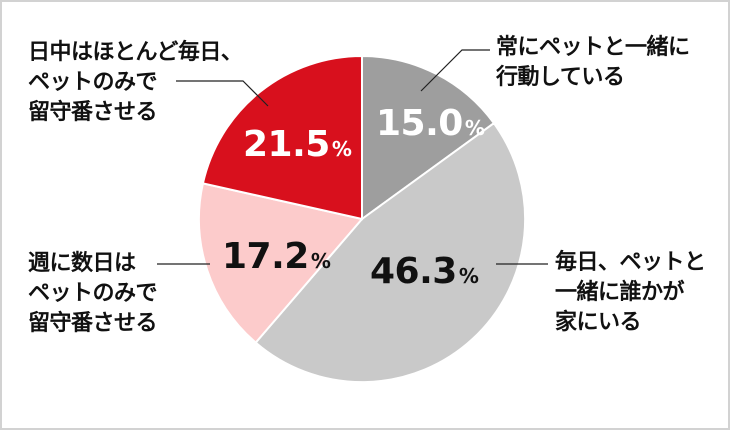 The width and height of the screenshot is (730, 430). I want to click on value-label-alone-almost-daily: 21.5%, so click(297, 146).